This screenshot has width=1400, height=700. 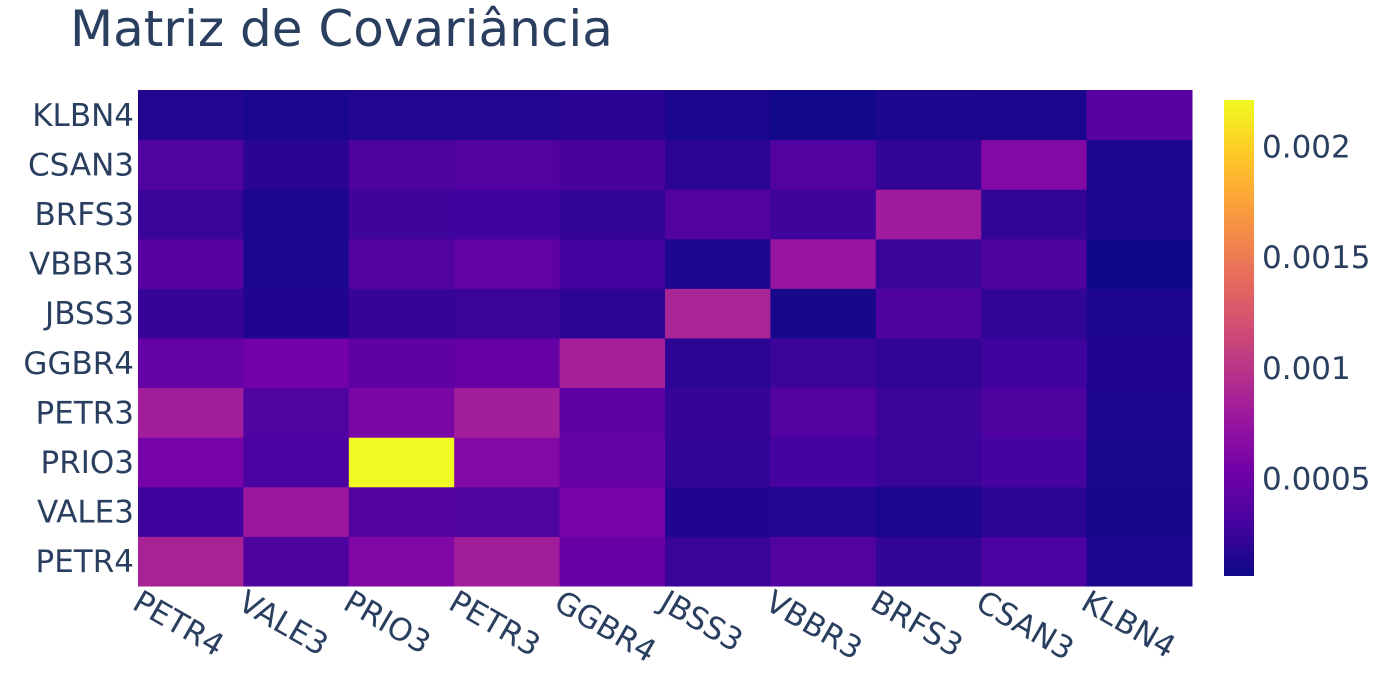 What do you see at coordinates (296, 561) in the screenshot?
I see `heatmap-cell-PETR4-VALE3` at bounding box center [296, 561].